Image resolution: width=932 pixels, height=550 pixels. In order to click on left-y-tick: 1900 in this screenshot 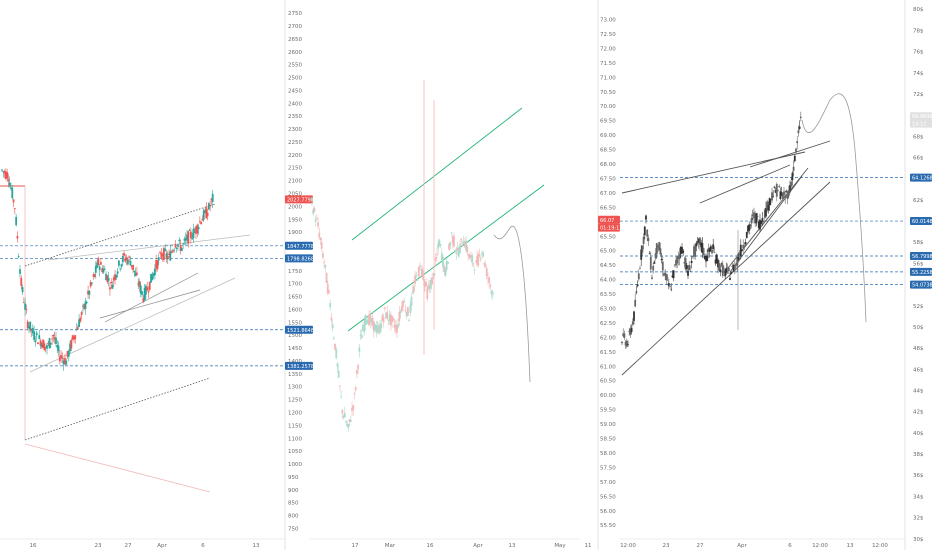, I will do `click(295, 233)`.